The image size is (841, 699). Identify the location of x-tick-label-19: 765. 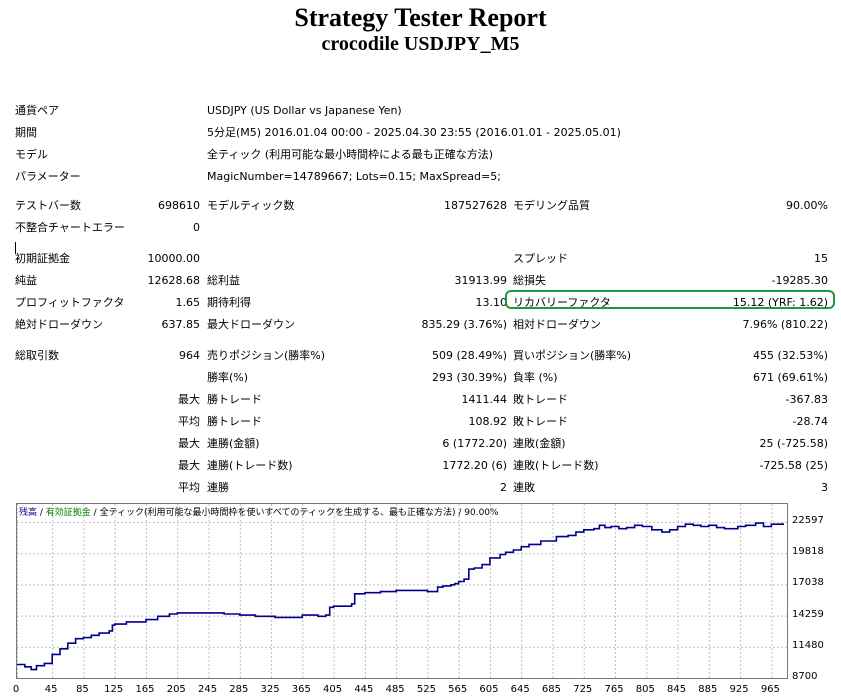
(614, 689).